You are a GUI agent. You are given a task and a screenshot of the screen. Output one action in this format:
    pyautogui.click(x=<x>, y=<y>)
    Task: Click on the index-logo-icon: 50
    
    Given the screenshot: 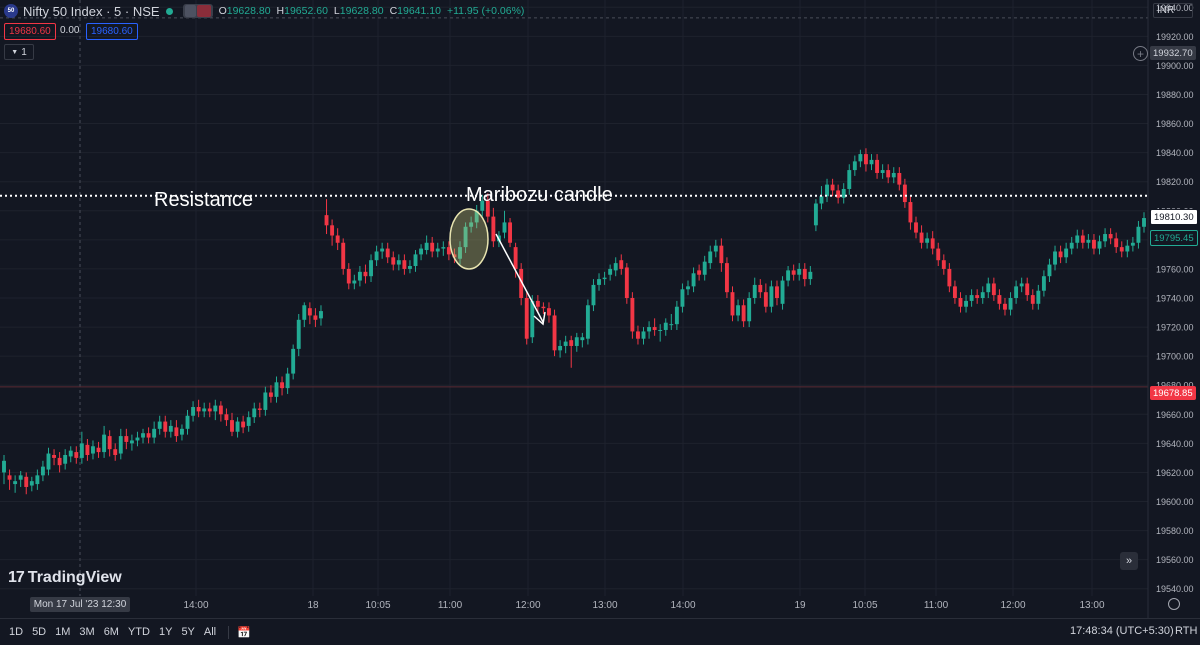 What is the action you would take?
    pyautogui.click(x=11, y=11)
    